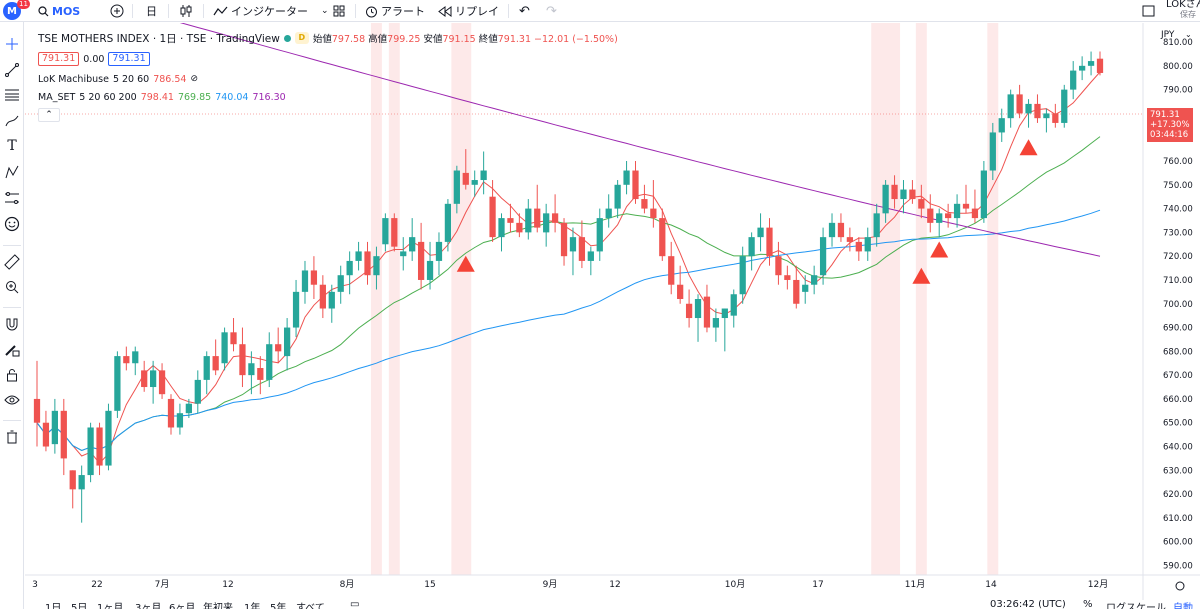 This screenshot has height=609, width=1200. Describe the element at coordinates (551, 11) in the screenshot. I see `redo-button: ↷` at that location.